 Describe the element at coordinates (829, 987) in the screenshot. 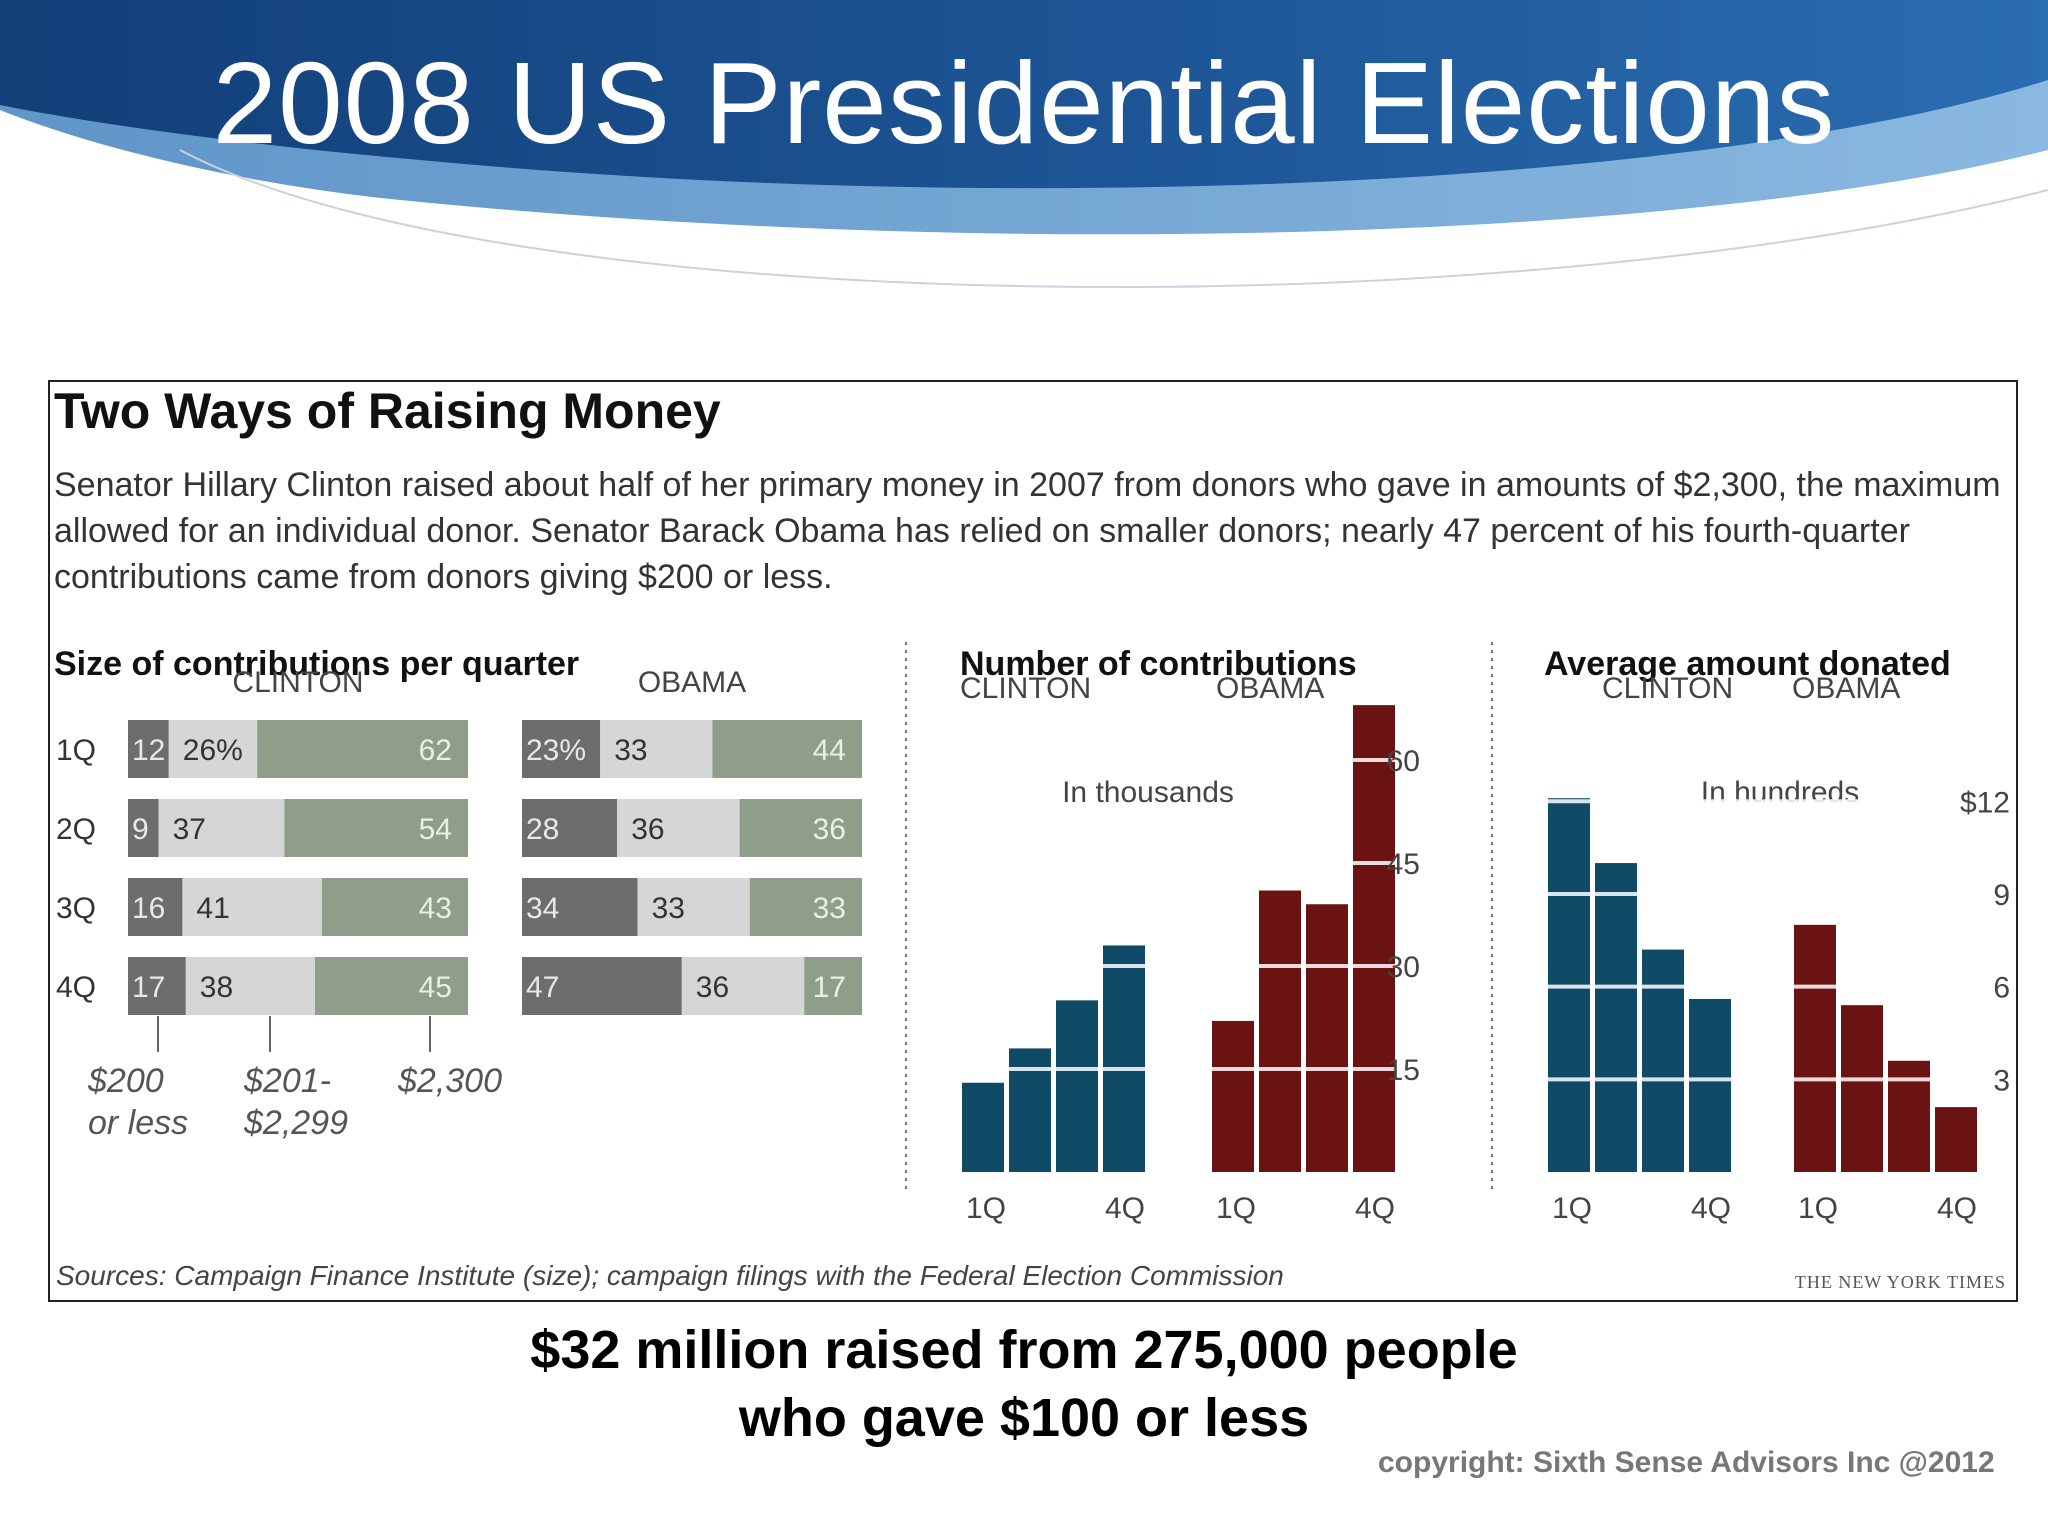

I see `bar-value-obama-4Q-2: 17` at that location.